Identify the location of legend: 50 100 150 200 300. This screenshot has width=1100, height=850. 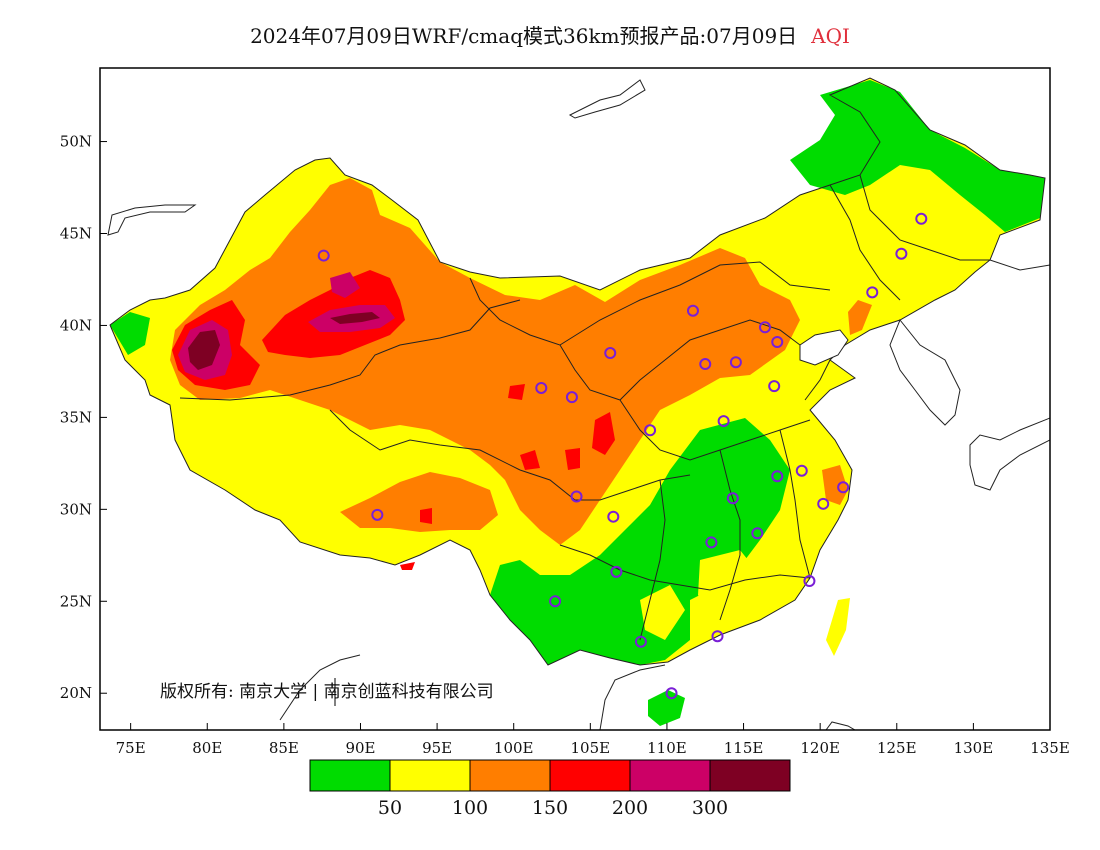
(550, 789).